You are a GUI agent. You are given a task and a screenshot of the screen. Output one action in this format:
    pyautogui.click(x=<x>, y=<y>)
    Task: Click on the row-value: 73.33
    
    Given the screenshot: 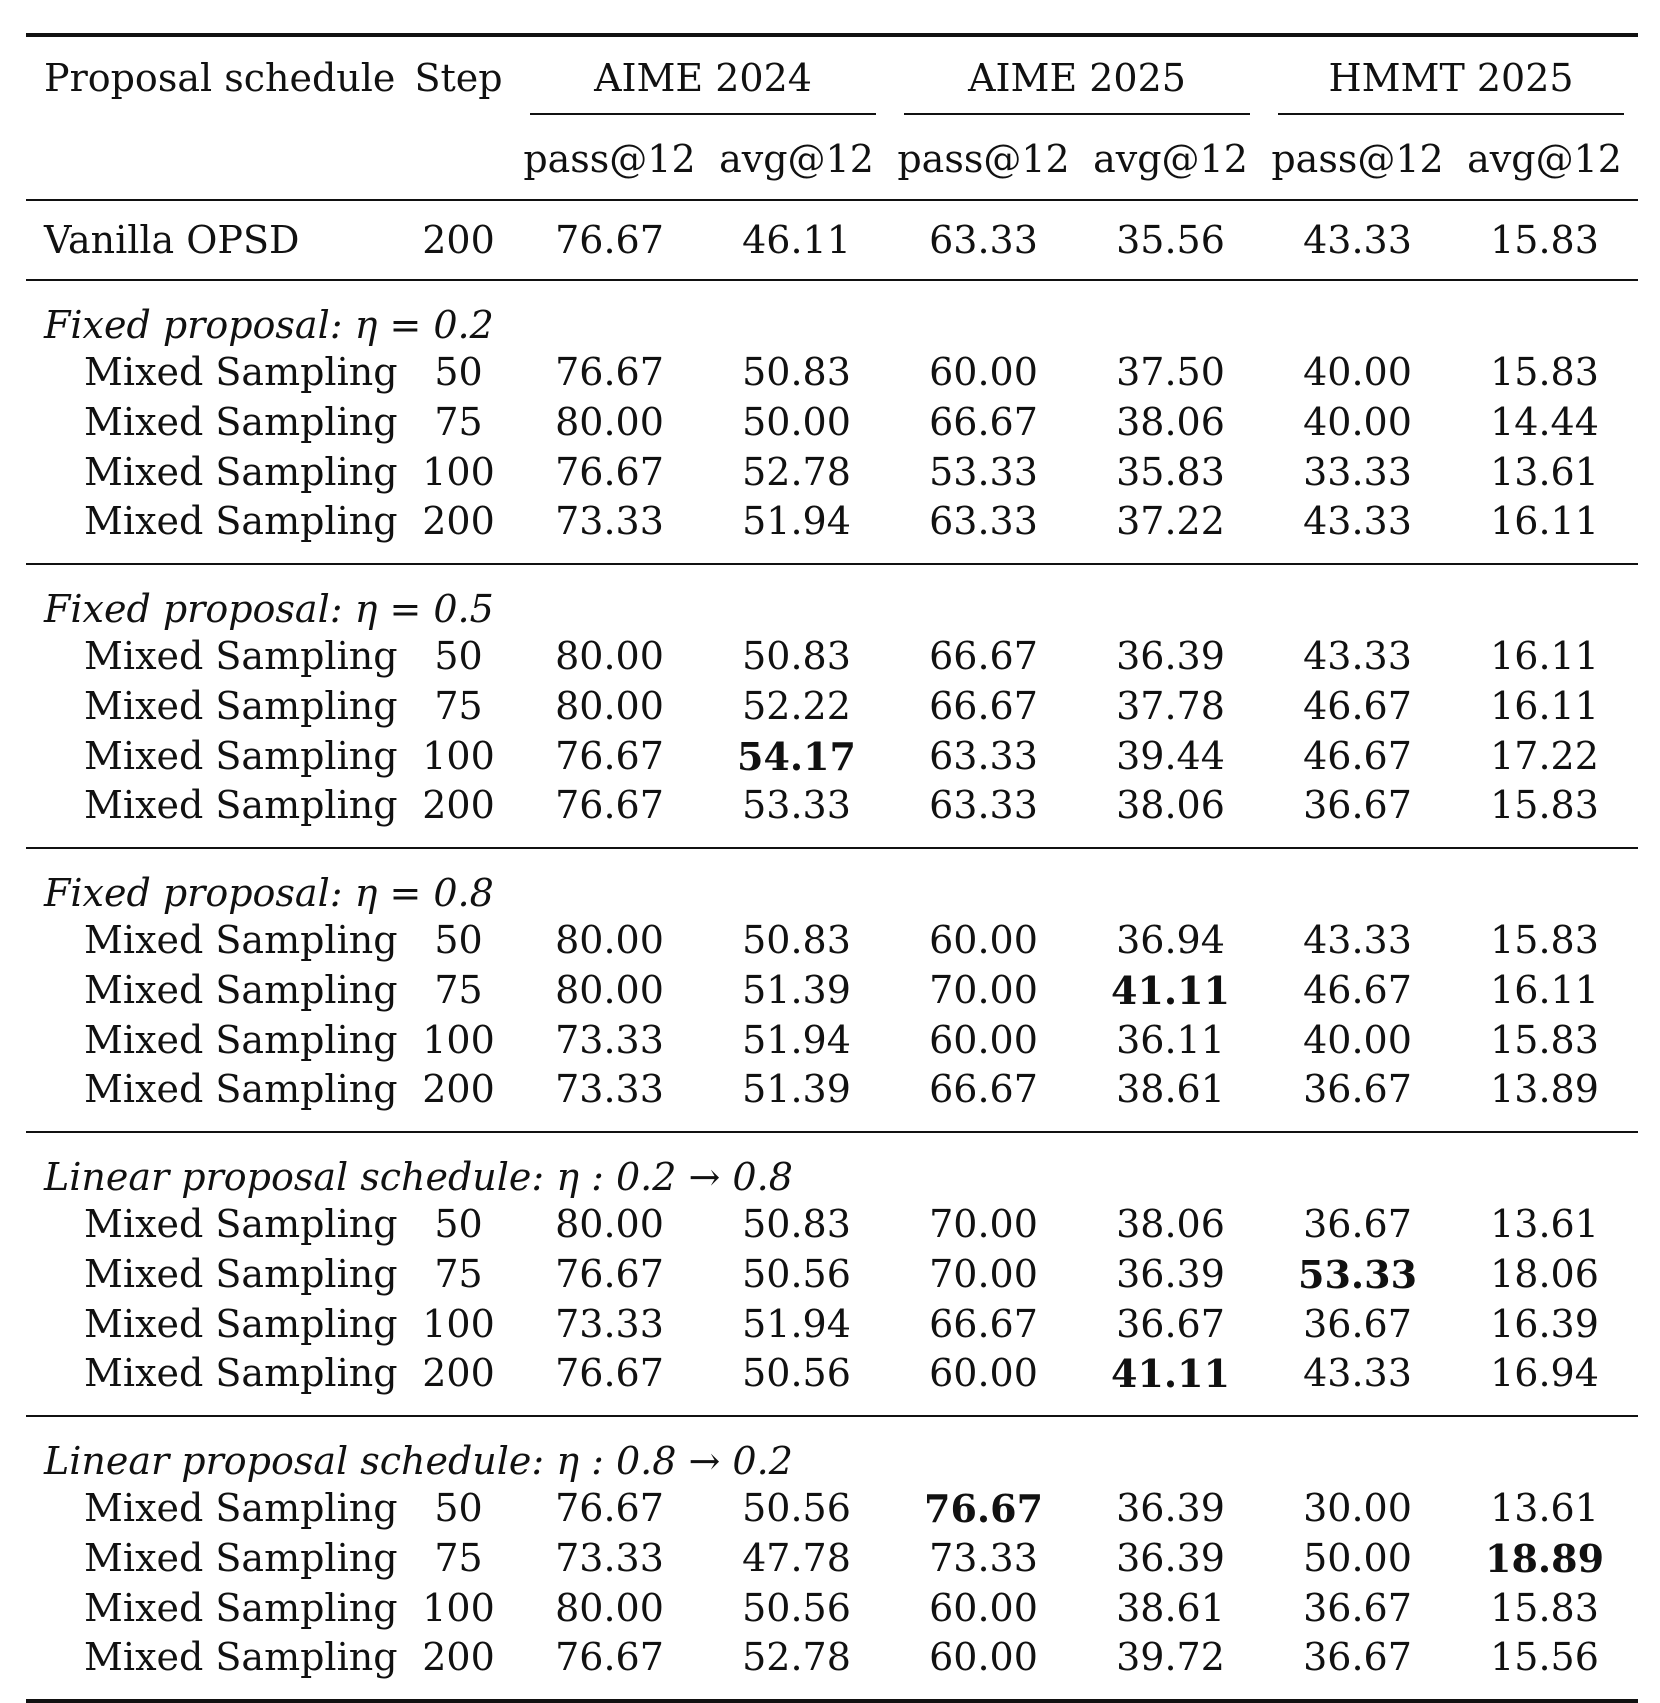 What is the action you would take?
    pyautogui.click(x=609, y=1089)
    